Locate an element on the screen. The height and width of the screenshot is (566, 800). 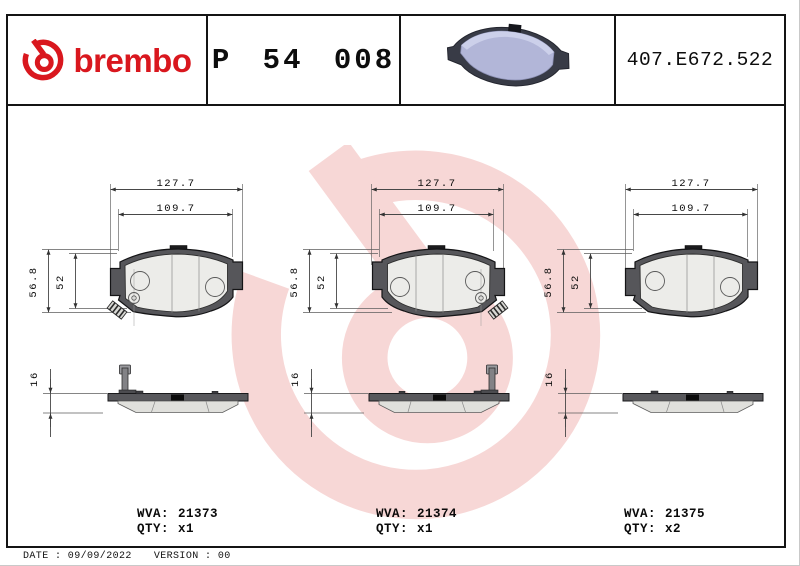
pad-photo-cell is located at coordinates (508, 60).